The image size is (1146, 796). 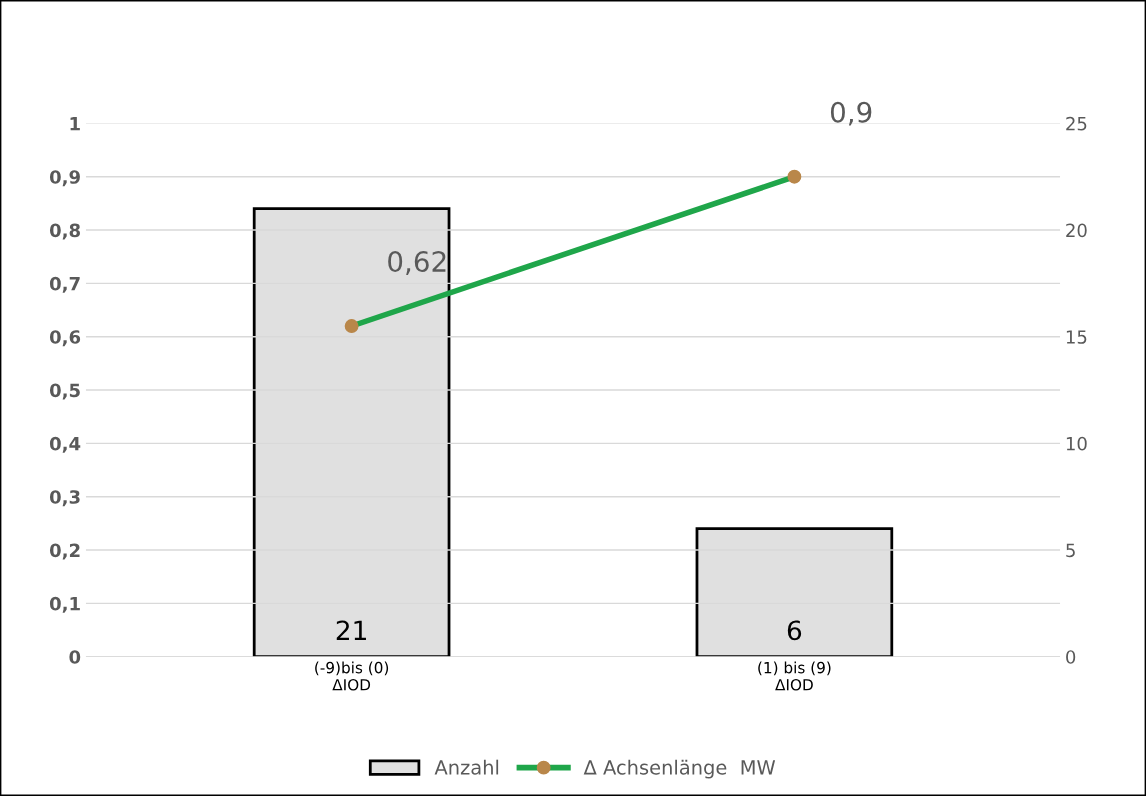 I want to click on y-tick-label: 0,5, so click(x=64, y=391).